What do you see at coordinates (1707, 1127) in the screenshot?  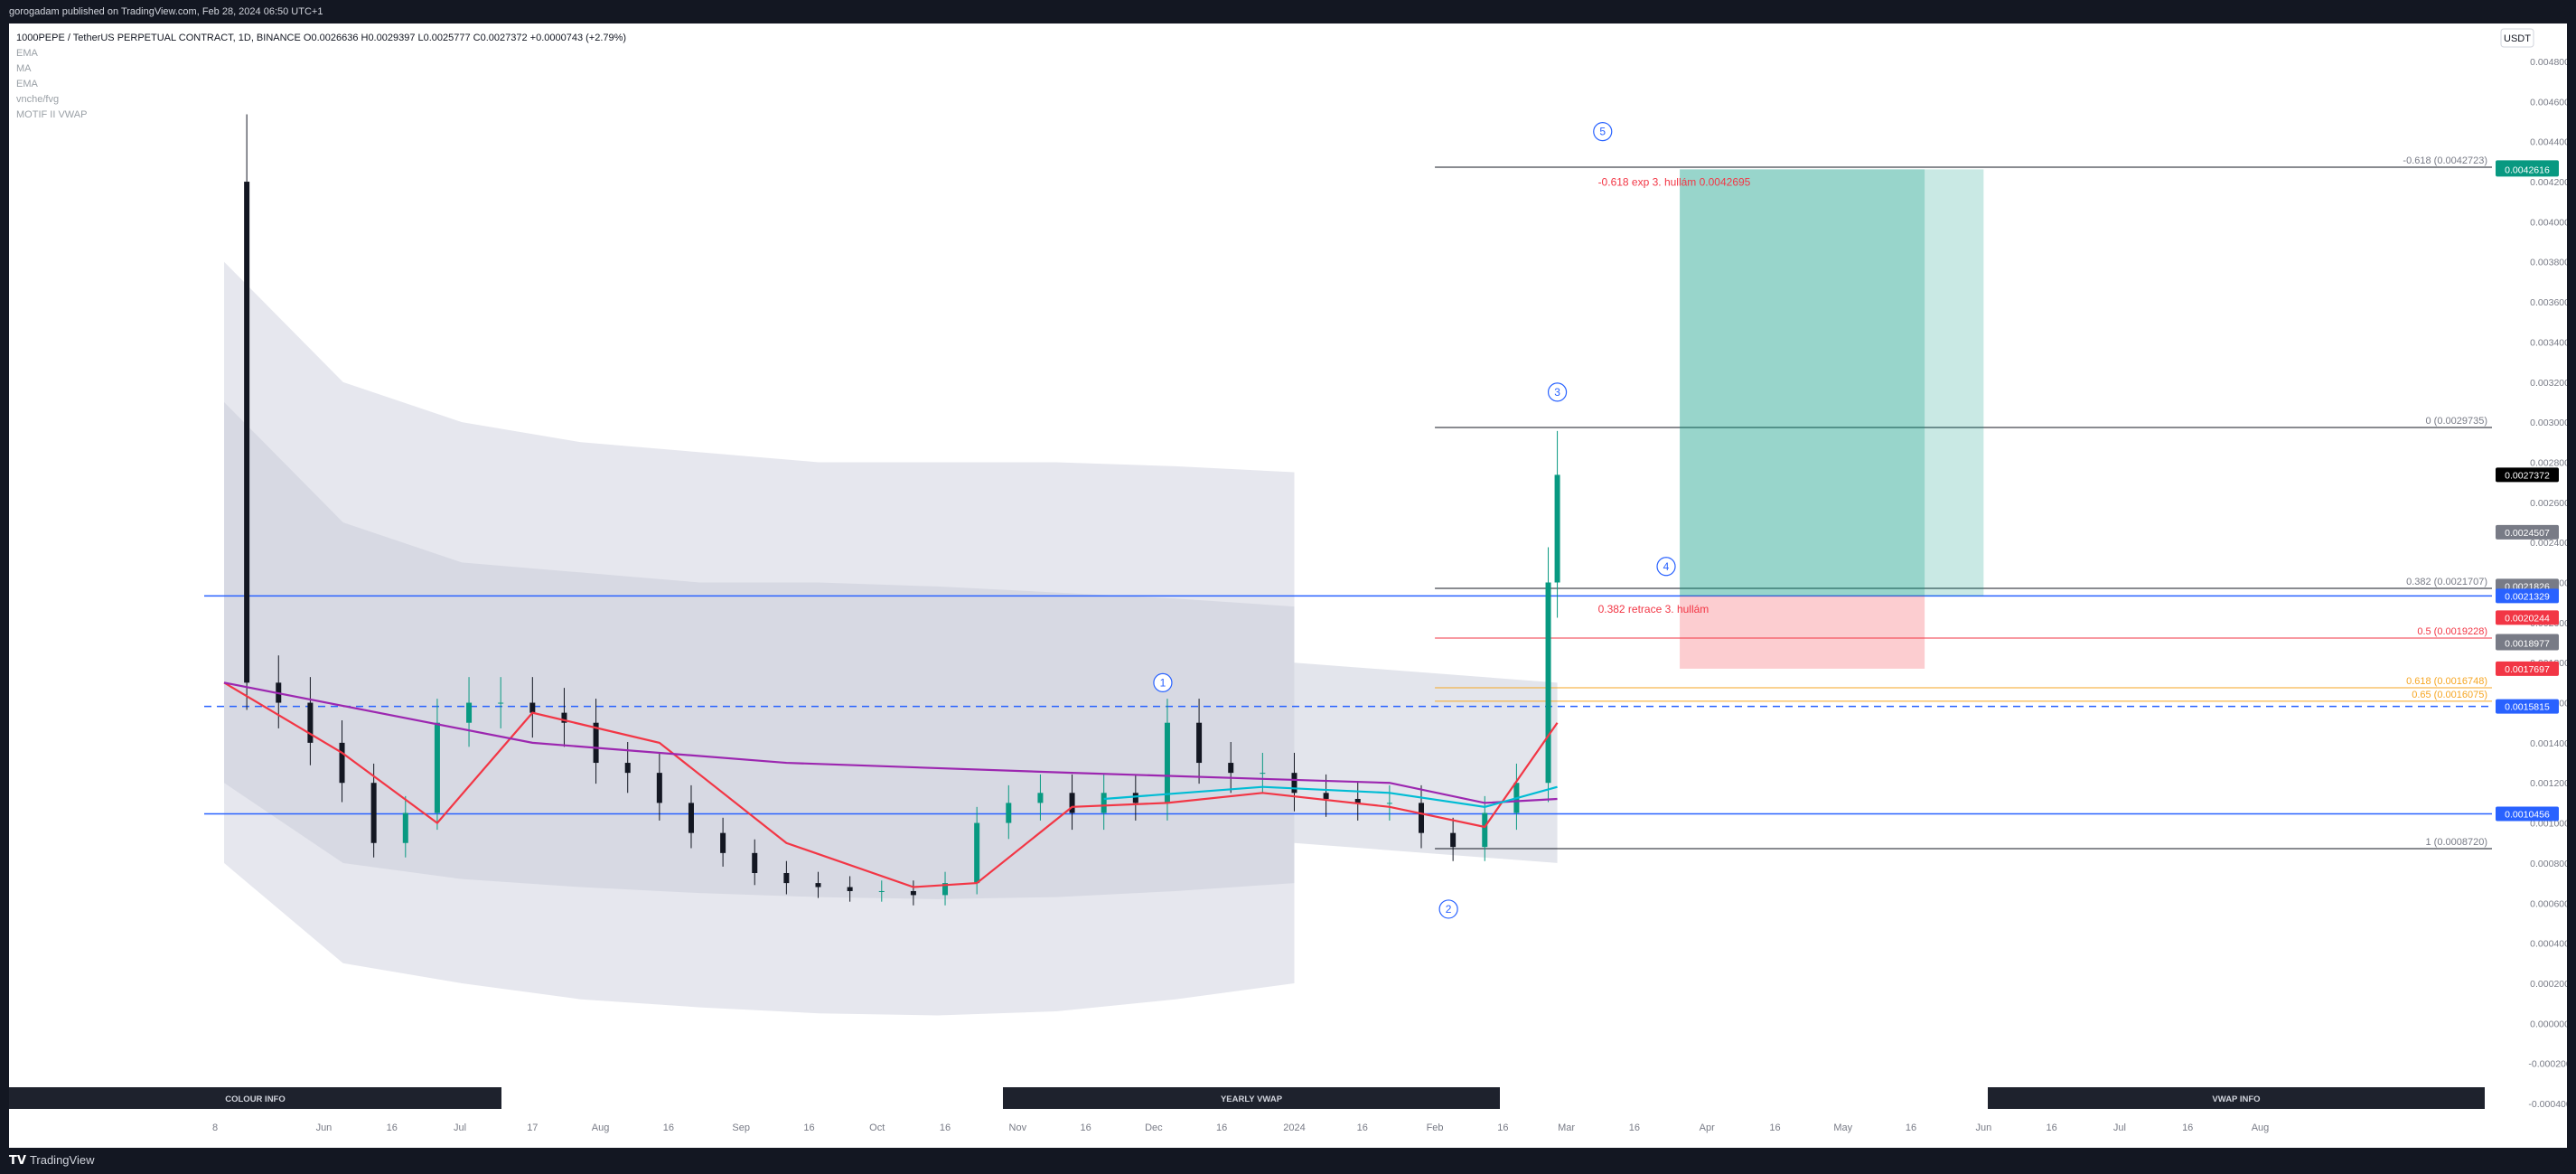 I see `time-tick-21: Apr` at bounding box center [1707, 1127].